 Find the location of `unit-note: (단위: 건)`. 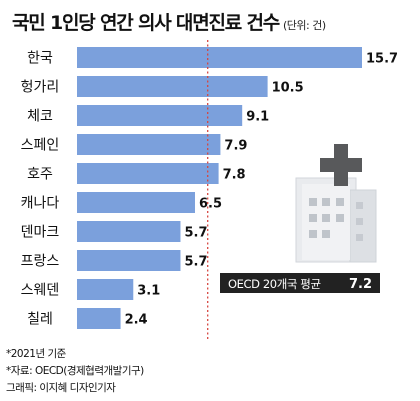

unit-note: (단위: 건) is located at coordinates (304, 25).